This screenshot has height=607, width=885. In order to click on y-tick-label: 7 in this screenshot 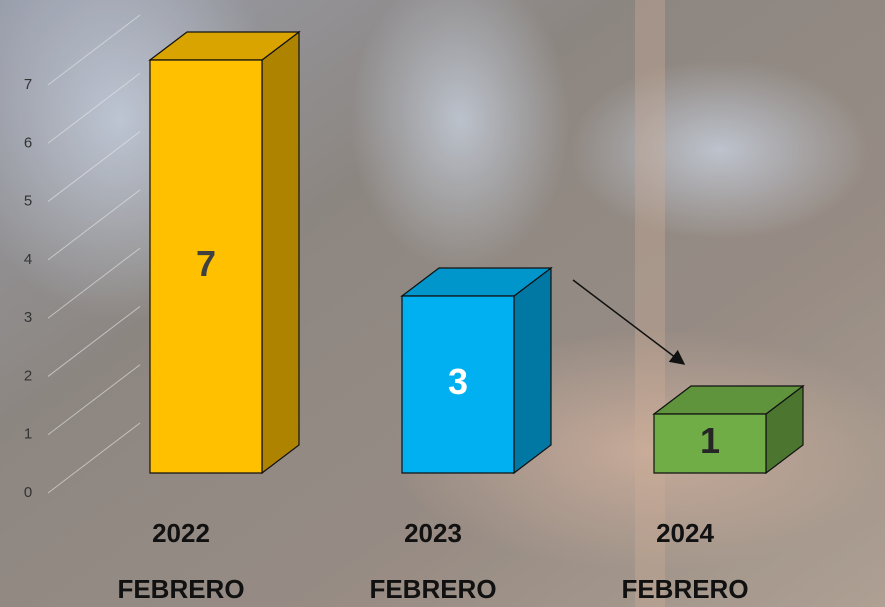, I will do `click(28, 84)`.